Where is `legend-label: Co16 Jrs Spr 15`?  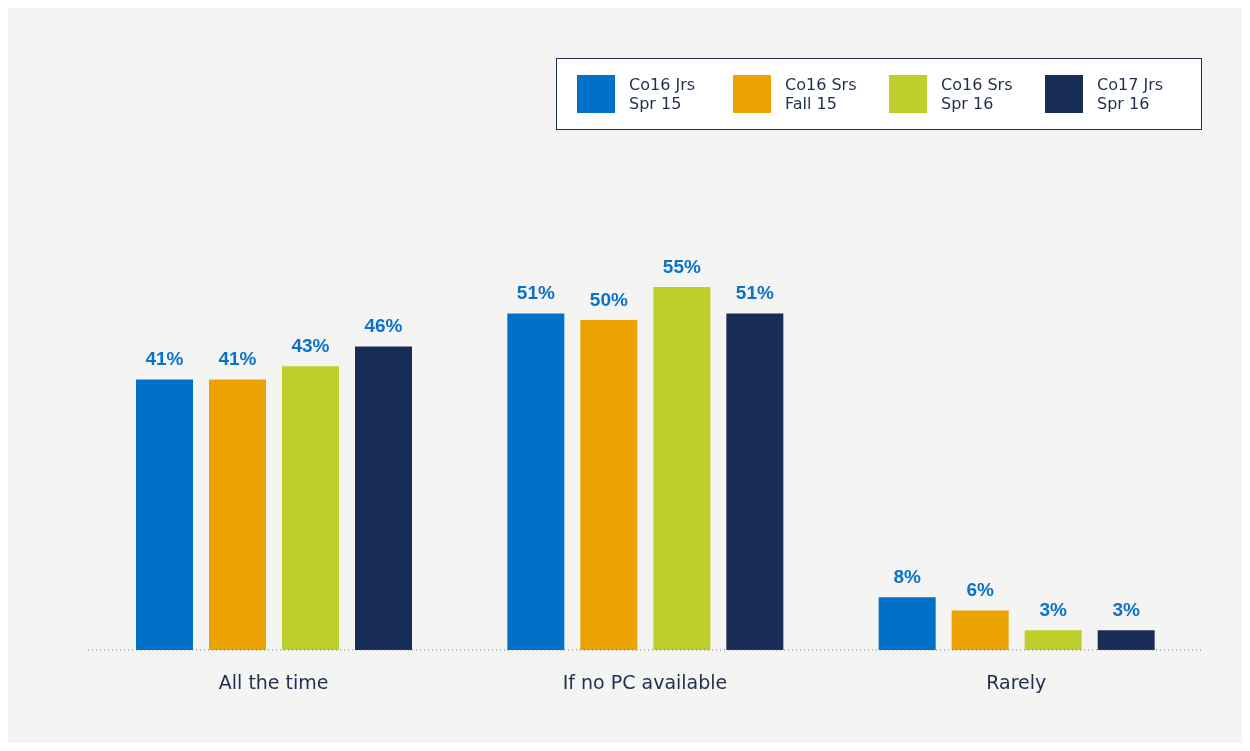 legend-label: Co16 Jrs Spr 15 is located at coordinates (663, 94).